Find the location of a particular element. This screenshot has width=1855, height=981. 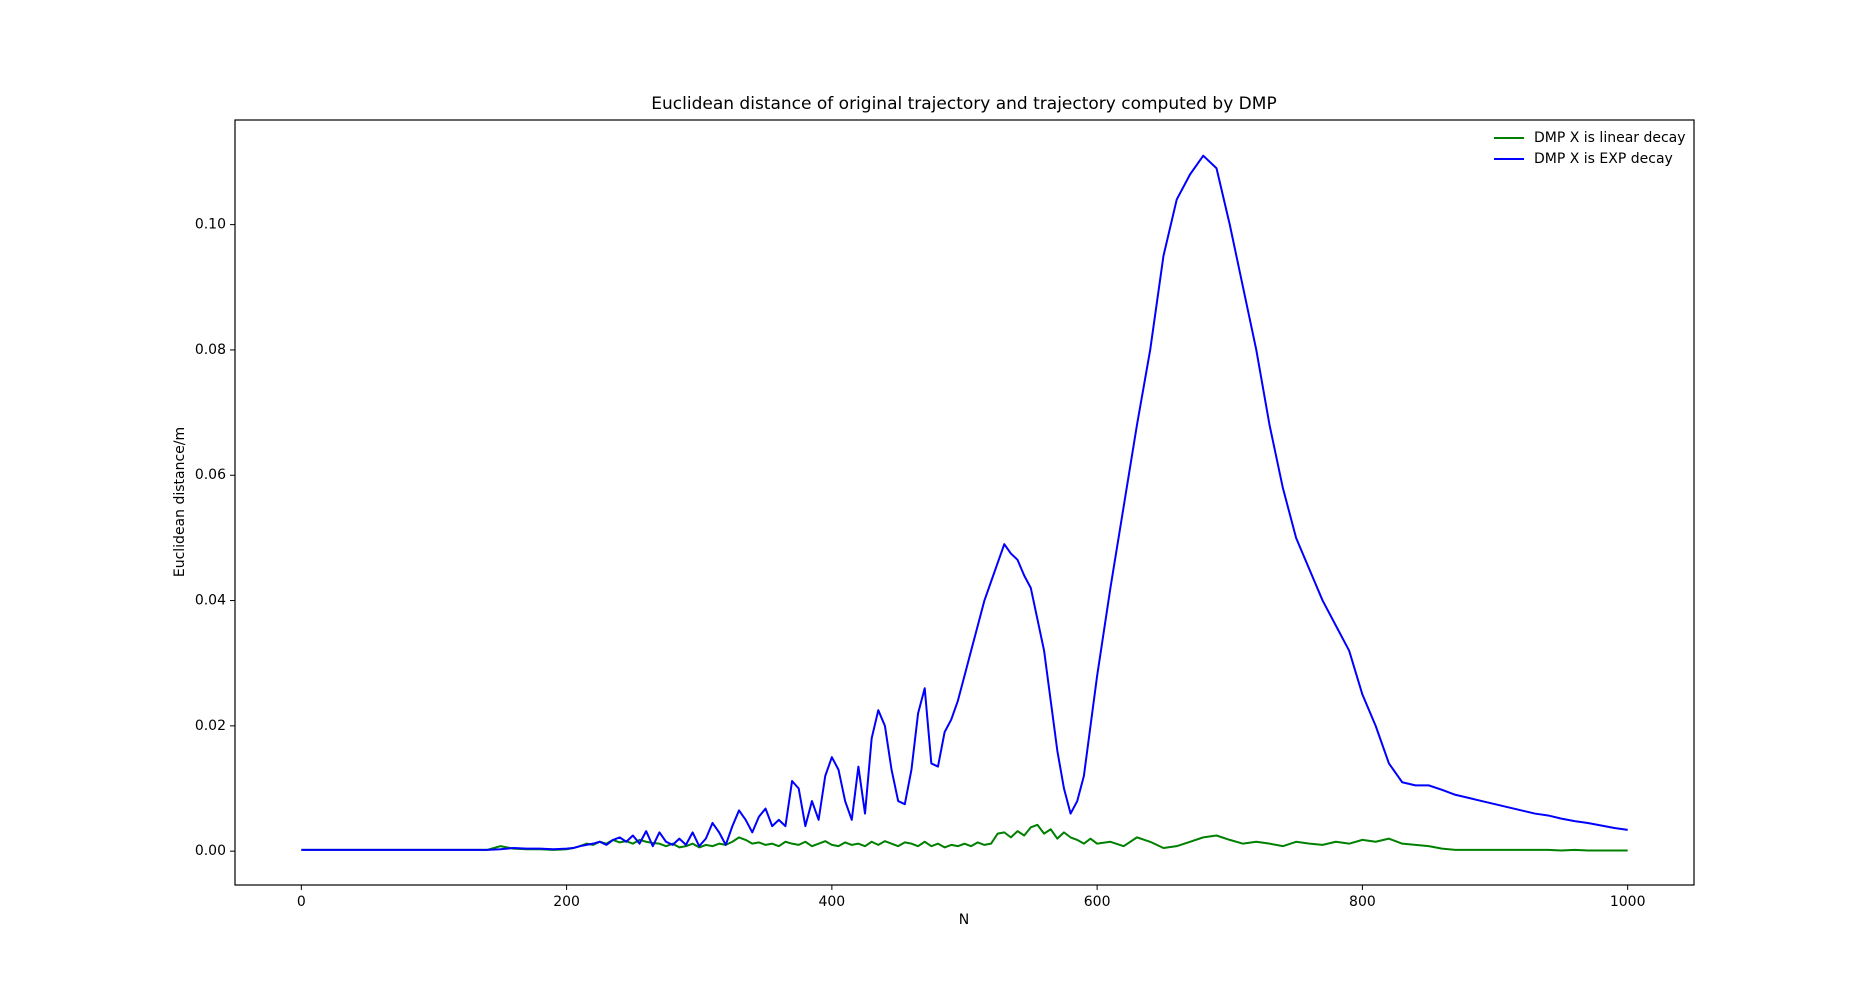

y-tick-label: 0.04 is located at coordinates (210, 601).